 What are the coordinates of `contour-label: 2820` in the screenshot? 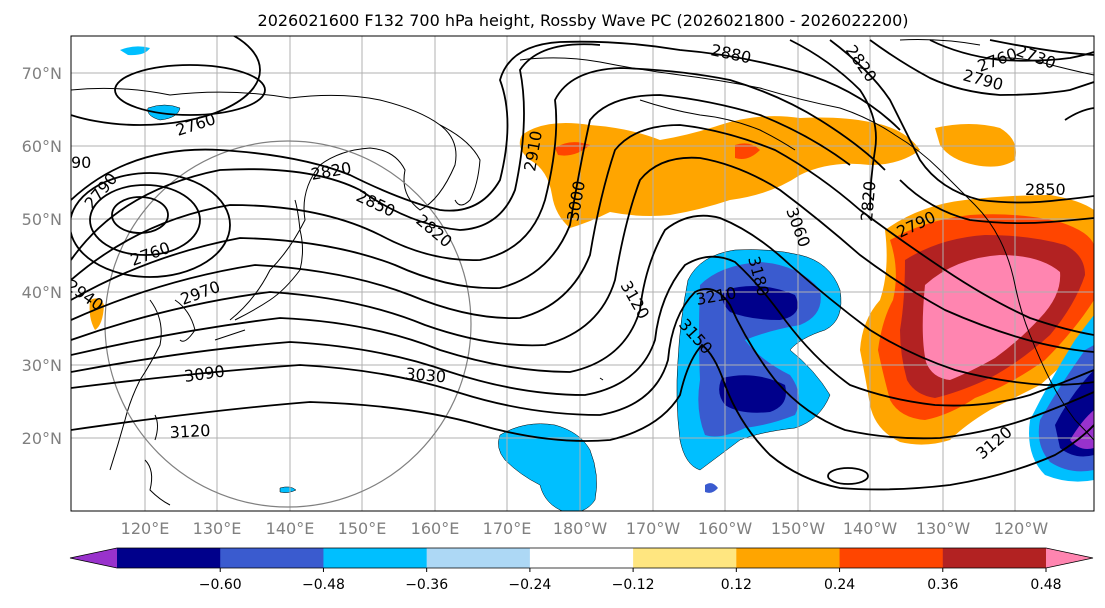 It's located at (868, 201).